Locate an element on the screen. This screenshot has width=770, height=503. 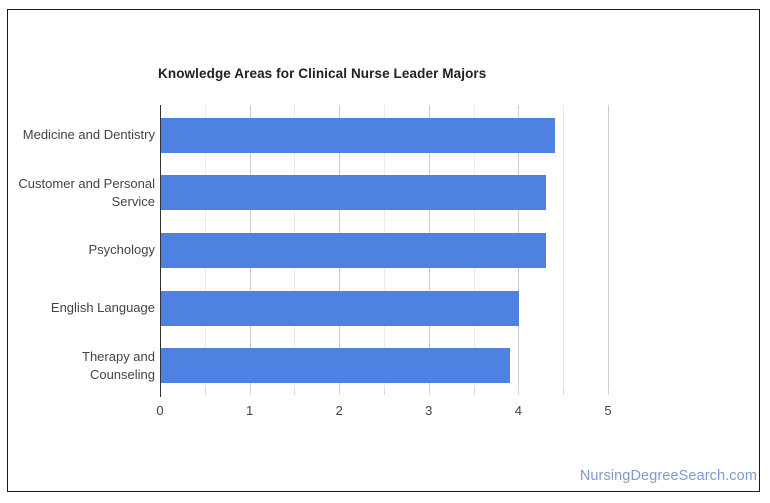
x-axis-tick-label: 2 is located at coordinates (339, 410).